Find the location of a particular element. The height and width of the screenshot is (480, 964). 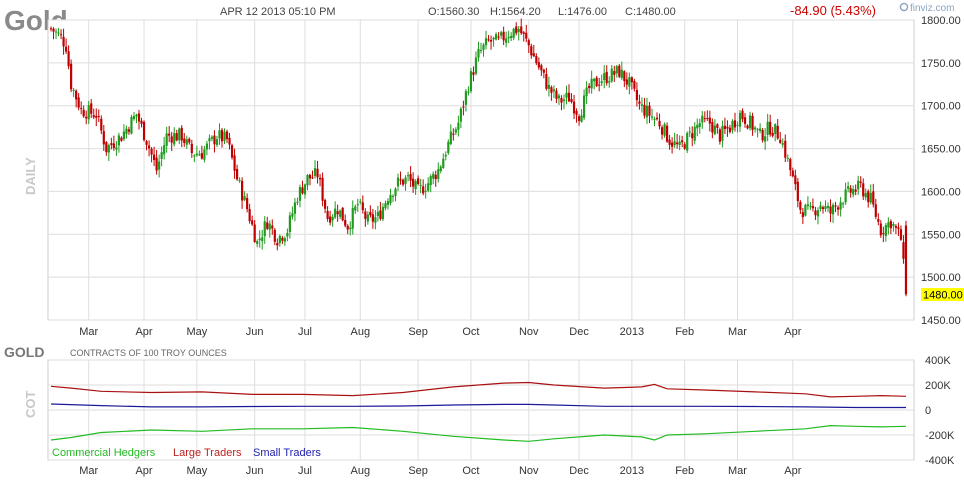

cot-x-tick: Feb is located at coordinates (684, 471).